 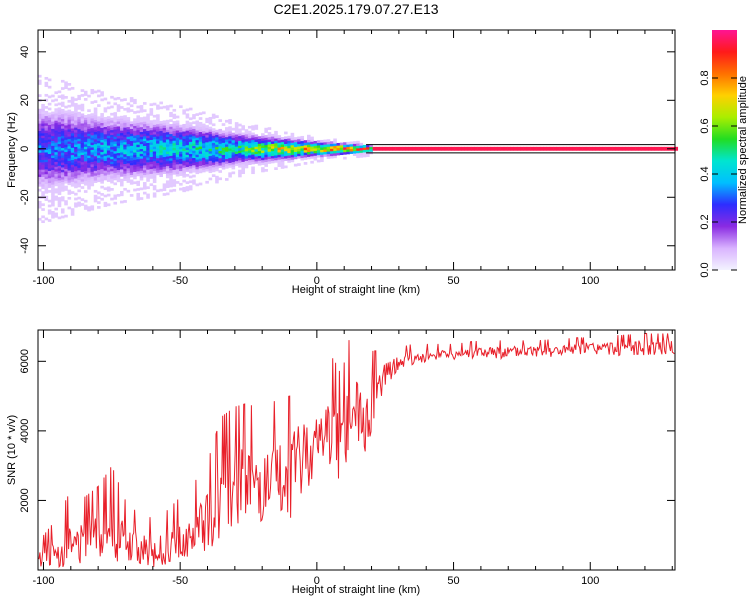 What do you see at coordinates (25, 500) in the screenshot?
I see `y-tick-label: 2000` at bounding box center [25, 500].